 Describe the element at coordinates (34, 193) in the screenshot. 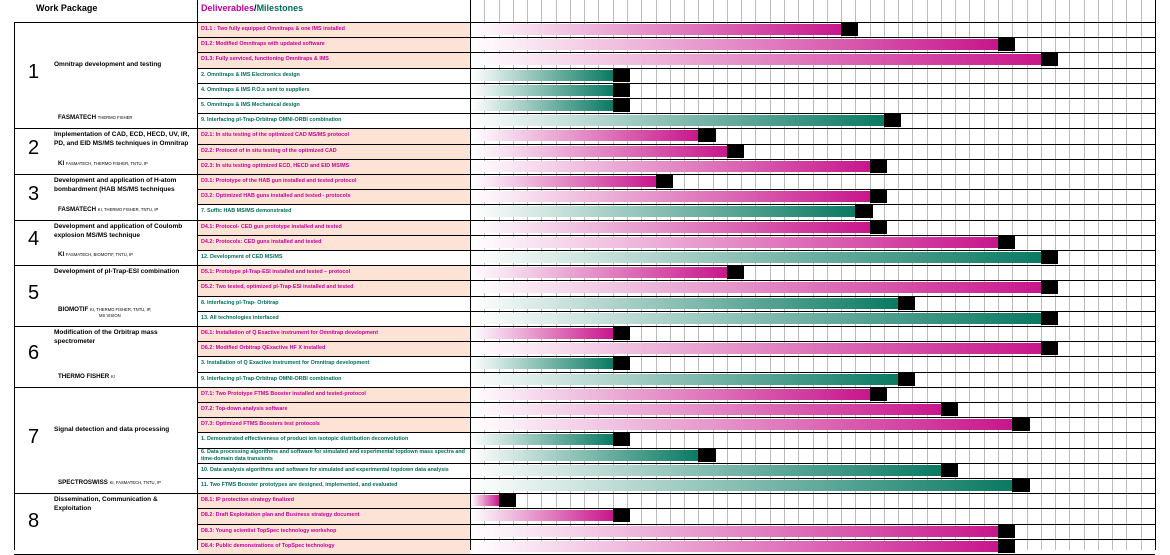

I see `work-package-number: 3` at that location.